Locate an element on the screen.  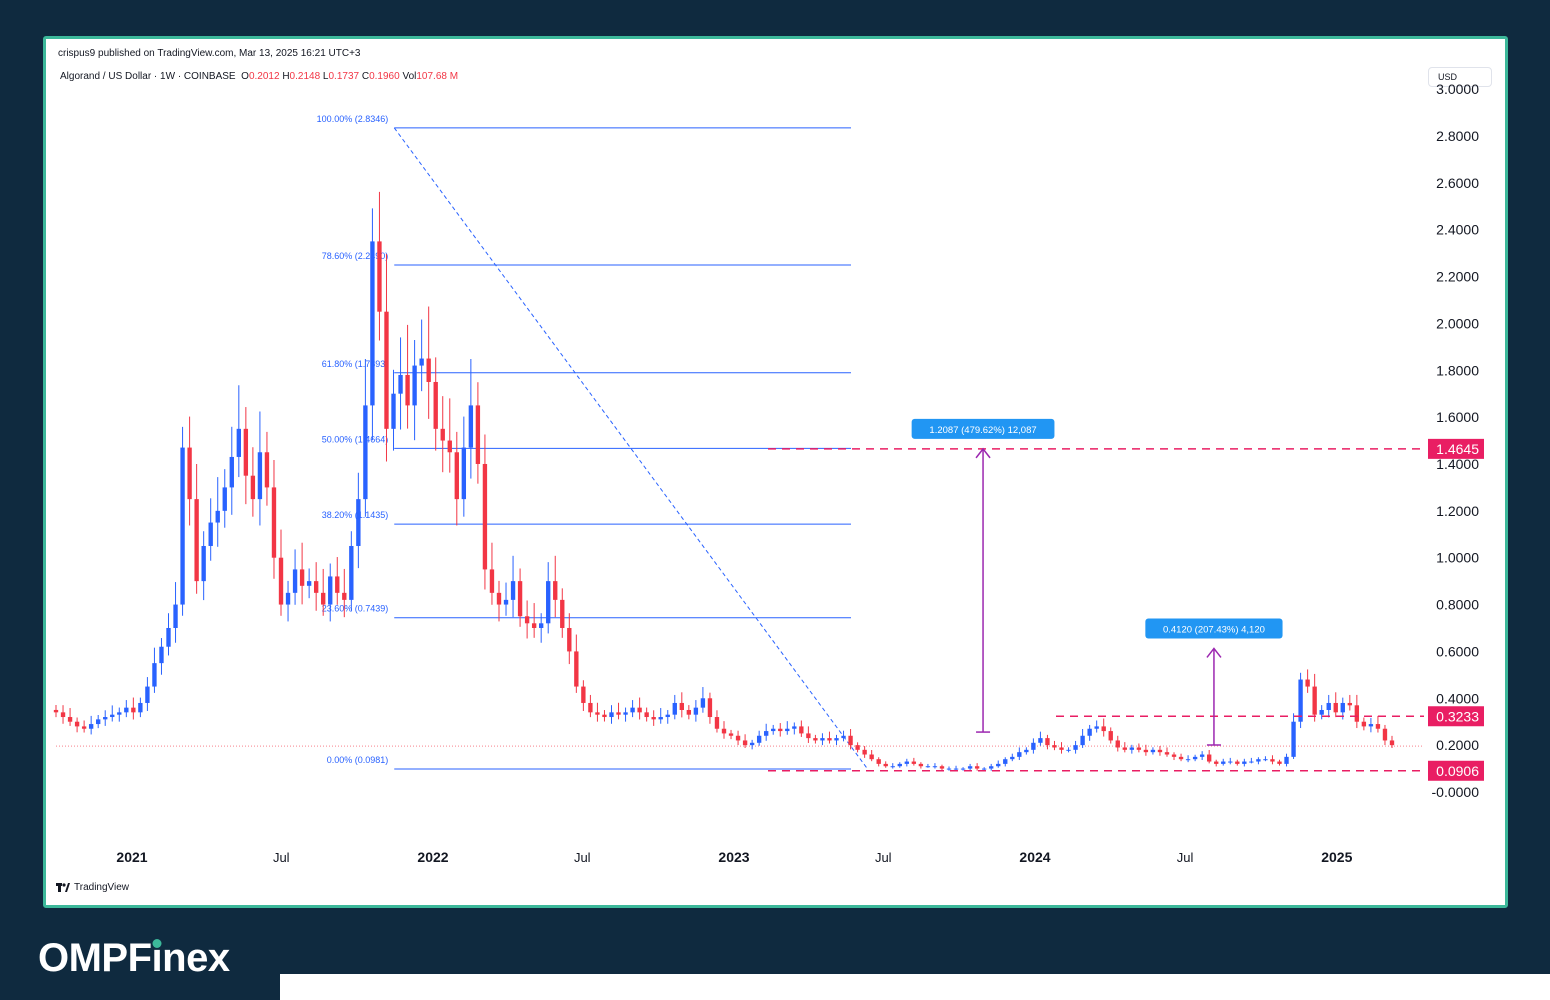
currency-selector: USD is located at coordinates (1460, 77).